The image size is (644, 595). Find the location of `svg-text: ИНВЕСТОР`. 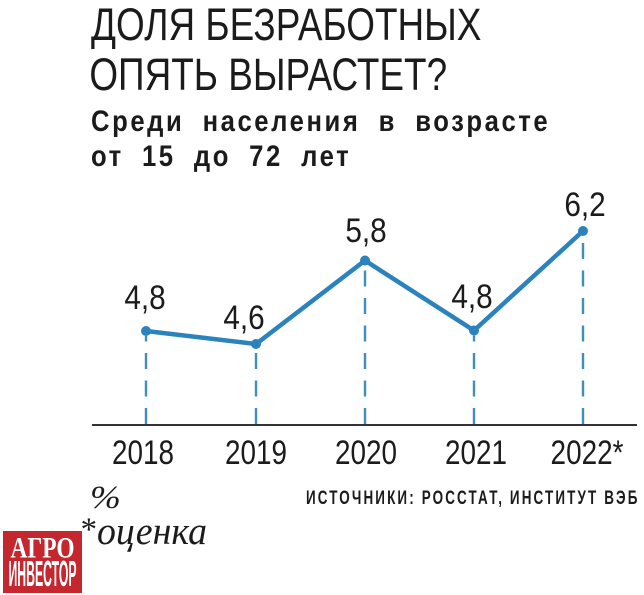

svg-text: ИНВЕСТОР is located at coordinates (43, 573).